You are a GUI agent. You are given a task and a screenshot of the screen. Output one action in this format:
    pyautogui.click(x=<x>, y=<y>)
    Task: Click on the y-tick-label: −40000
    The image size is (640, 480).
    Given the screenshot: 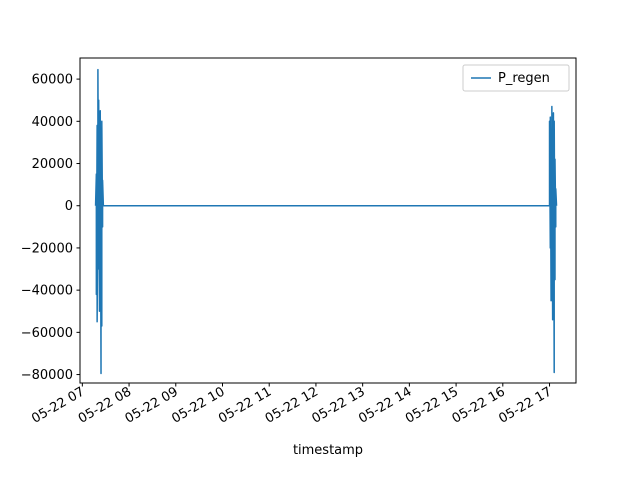 What is the action you would take?
    pyautogui.click(x=47, y=291)
    